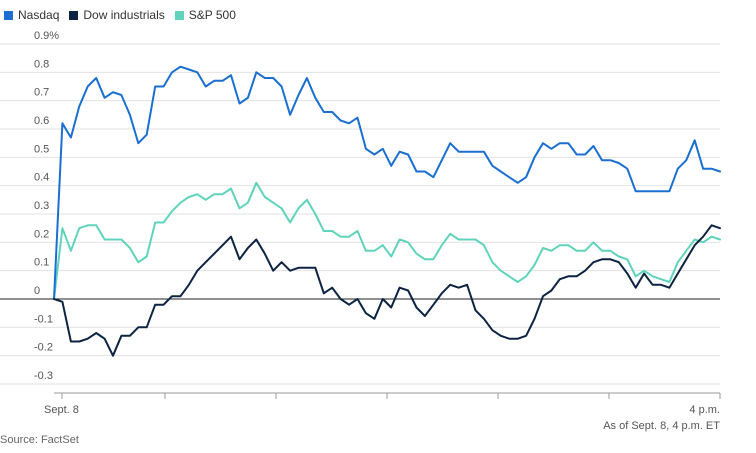 The width and height of the screenshot is (756, 453). What do you see at coordinates (41, 149) in the screenshot?
I see `y-tick-label: 0.5` at bounding box center [41, 149].